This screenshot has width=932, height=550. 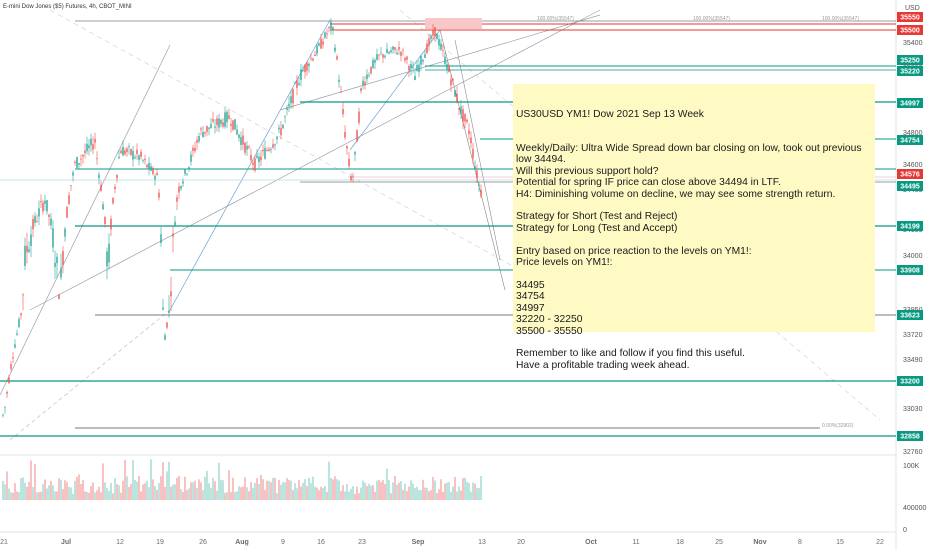 What do you see at coordinates (910, 175) in the screenshot?
I see `price-badge-label: 34576` at bounding box center [910, 175].